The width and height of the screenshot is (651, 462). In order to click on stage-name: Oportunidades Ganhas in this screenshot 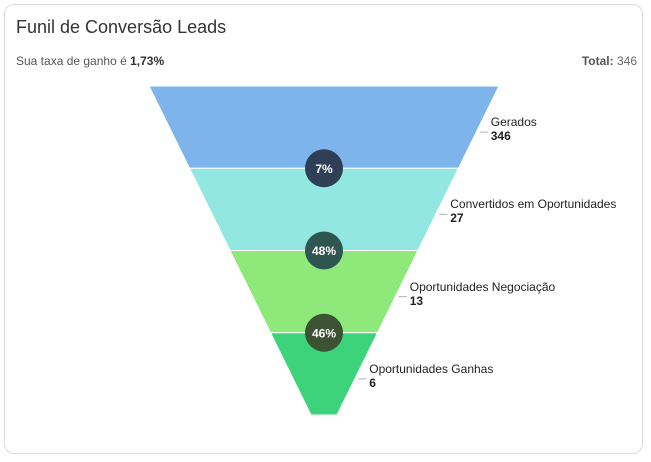, I will do `click(431, 368)`.